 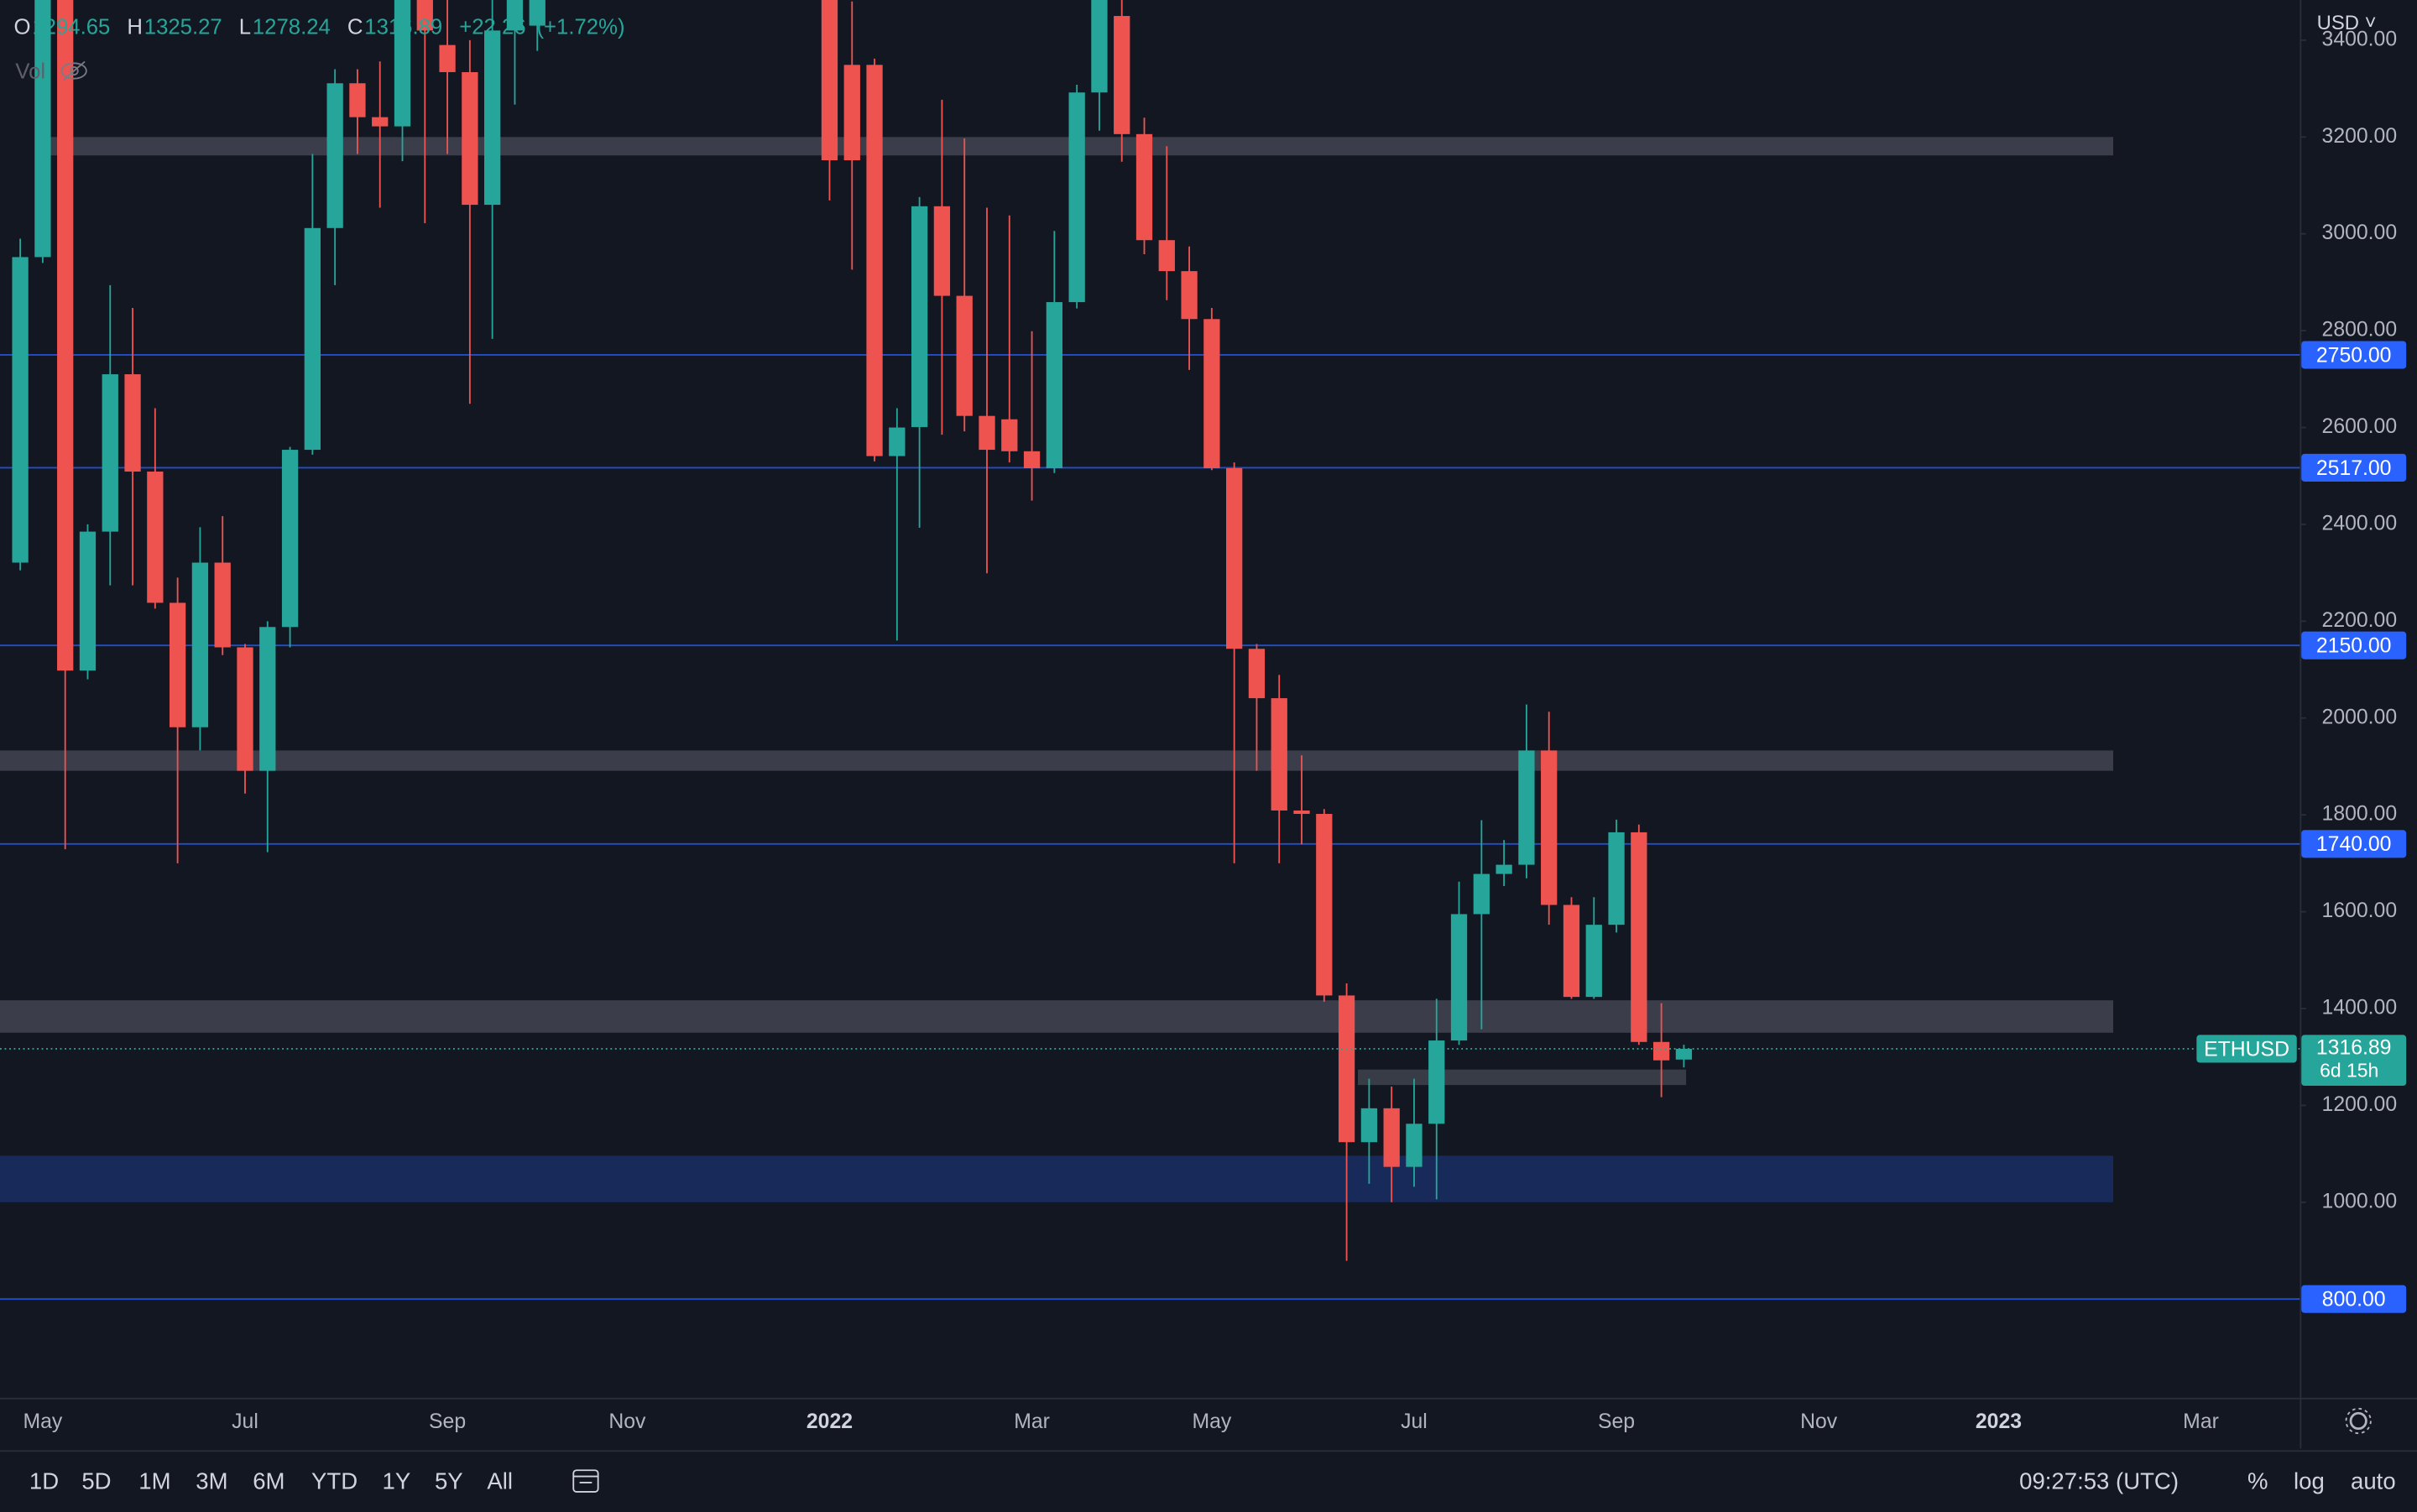 What do you see at coordinates (269, 1482) in the screenshot?
I see `timeframe-button: 6M` at bounding box center [269, 1482].